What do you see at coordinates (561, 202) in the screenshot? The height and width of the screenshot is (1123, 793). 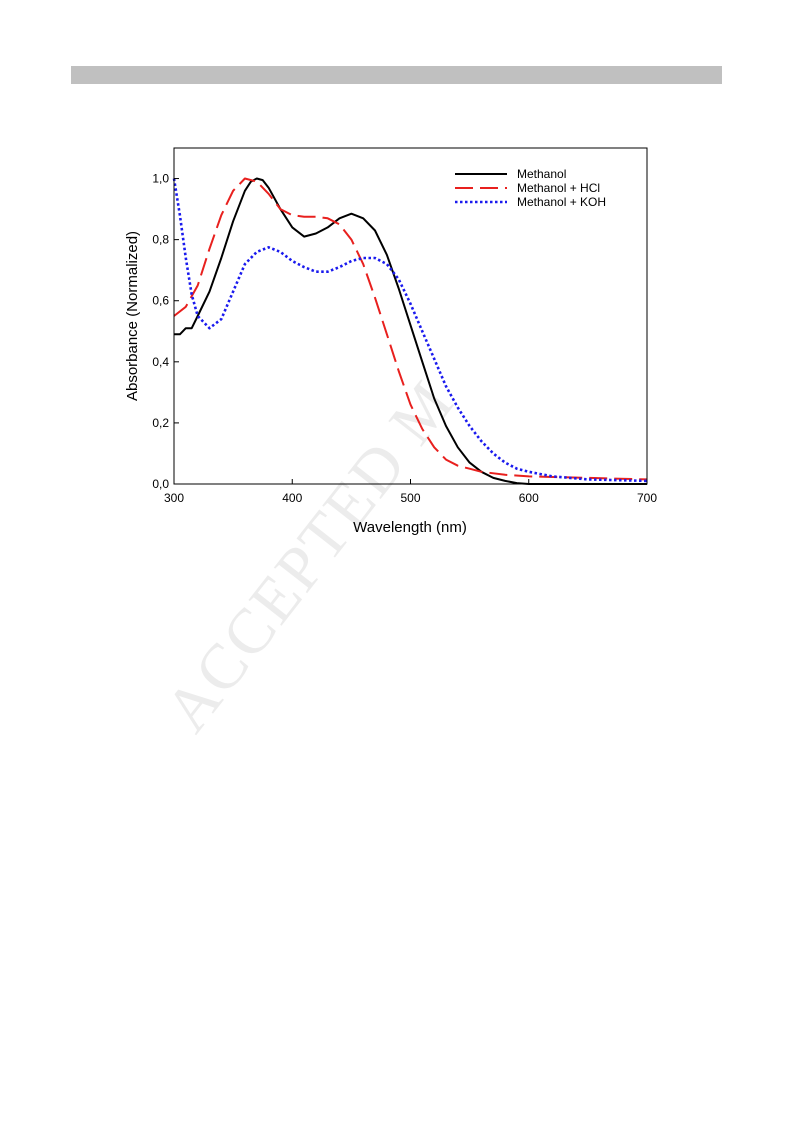 I see `legend-label: Methanol + KOH` at bounding box center [561, 202].